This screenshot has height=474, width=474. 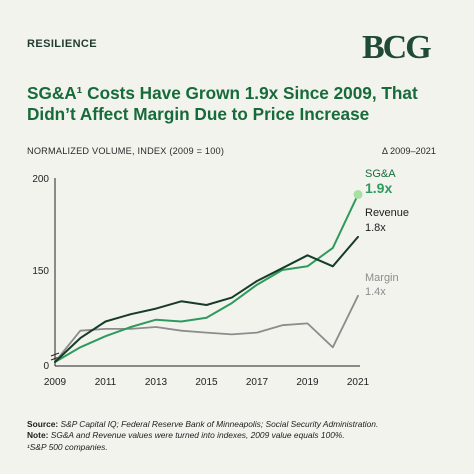 What do you see at coordinates (307, 382) in the screenshot?
I see `x-tick-label: 2019` at bounding box center [307, 382].